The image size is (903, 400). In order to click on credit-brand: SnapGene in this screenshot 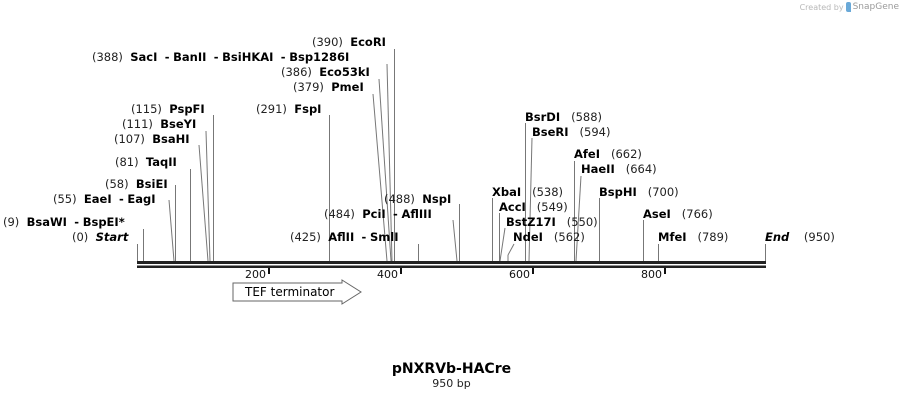, I will do `click(875, 7)`.